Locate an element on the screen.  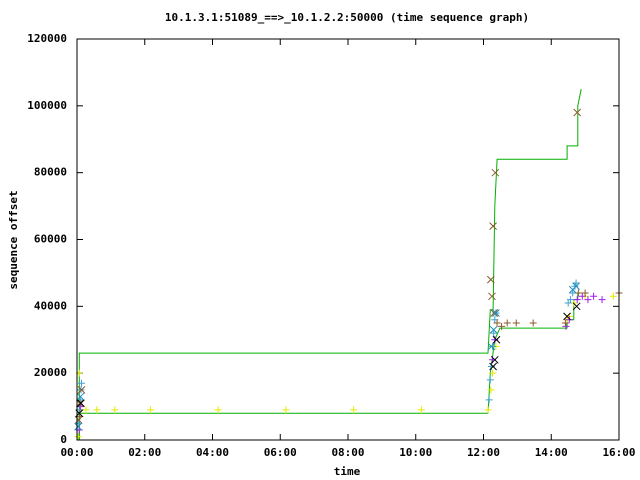
y-tick-label: 100000 is located at coordinates (47, 105).